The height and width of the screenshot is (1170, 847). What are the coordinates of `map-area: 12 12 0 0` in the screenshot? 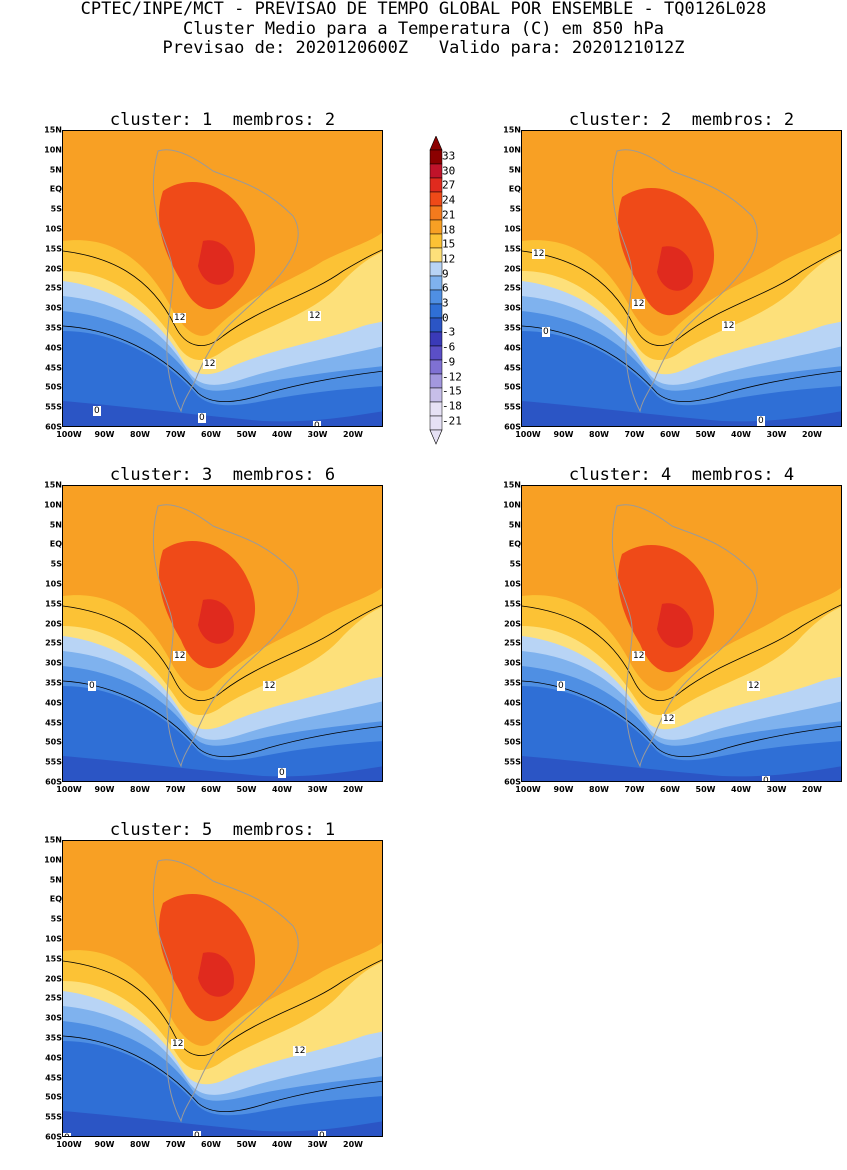 It's located at (222, 633).